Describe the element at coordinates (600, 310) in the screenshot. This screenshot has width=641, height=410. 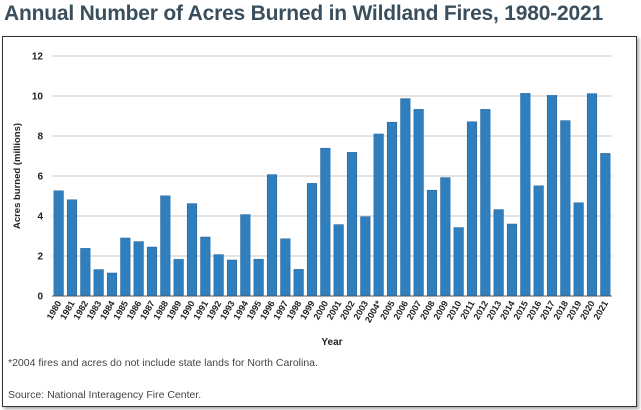
I see `x-tick-label: 2021` at that location.